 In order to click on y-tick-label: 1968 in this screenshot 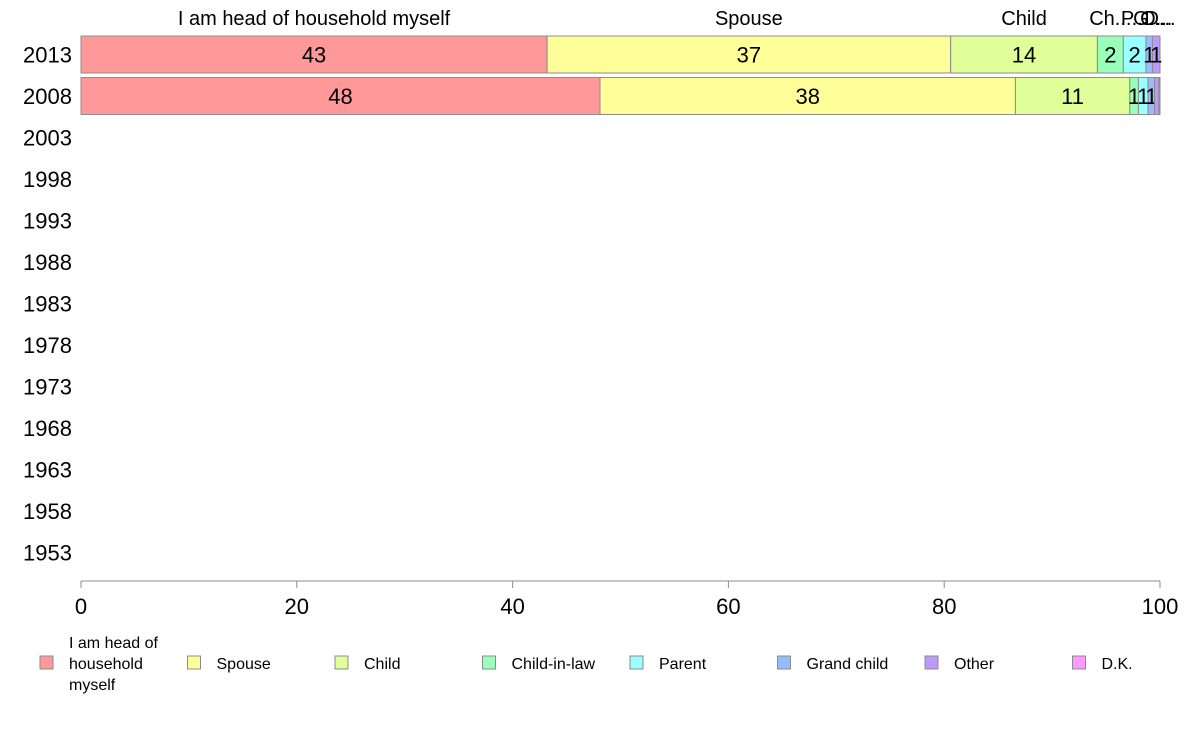, I will do `click(47, 428)`.